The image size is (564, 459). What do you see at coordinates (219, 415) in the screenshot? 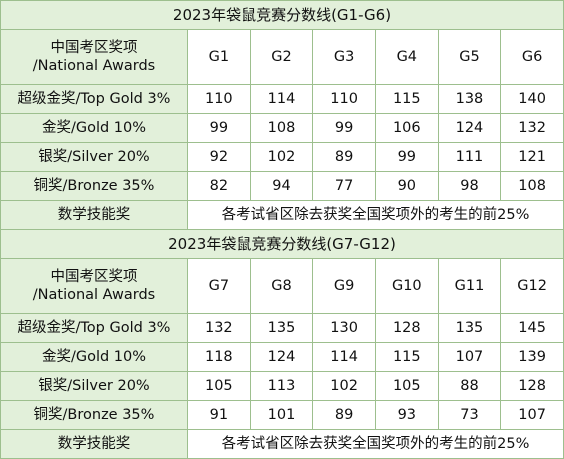
I see `score-cell: 91` at bounding box center [219, 415].